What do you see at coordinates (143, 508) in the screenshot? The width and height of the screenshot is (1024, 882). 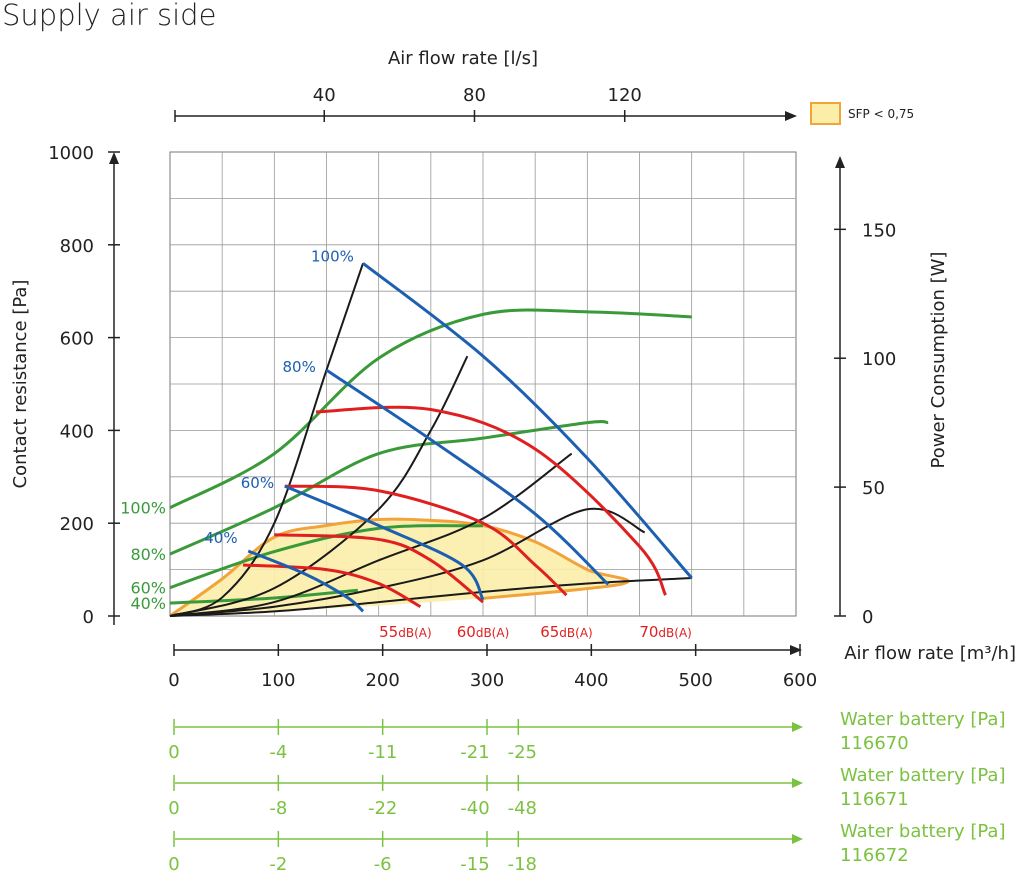 I see `power-curve-label: 100%` at bounding box center [143, 508].